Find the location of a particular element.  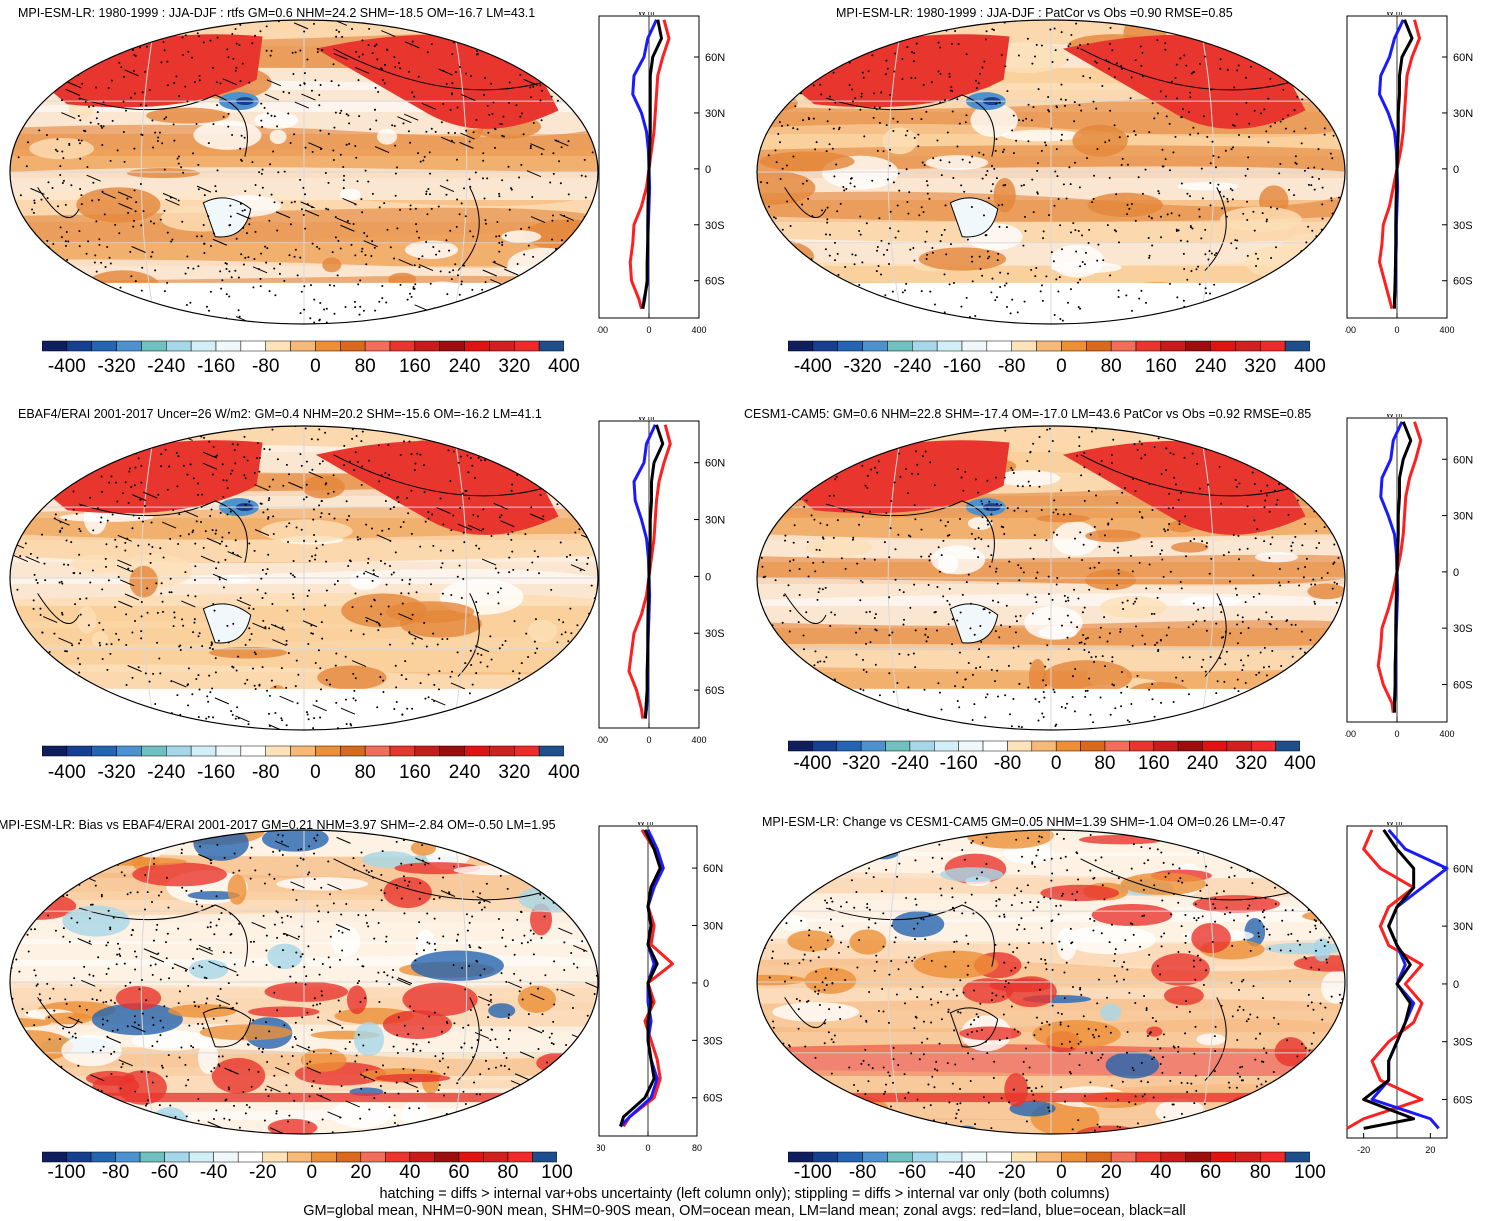

colorbar-tick-label: 60 is located at coordinates (459, 1172).